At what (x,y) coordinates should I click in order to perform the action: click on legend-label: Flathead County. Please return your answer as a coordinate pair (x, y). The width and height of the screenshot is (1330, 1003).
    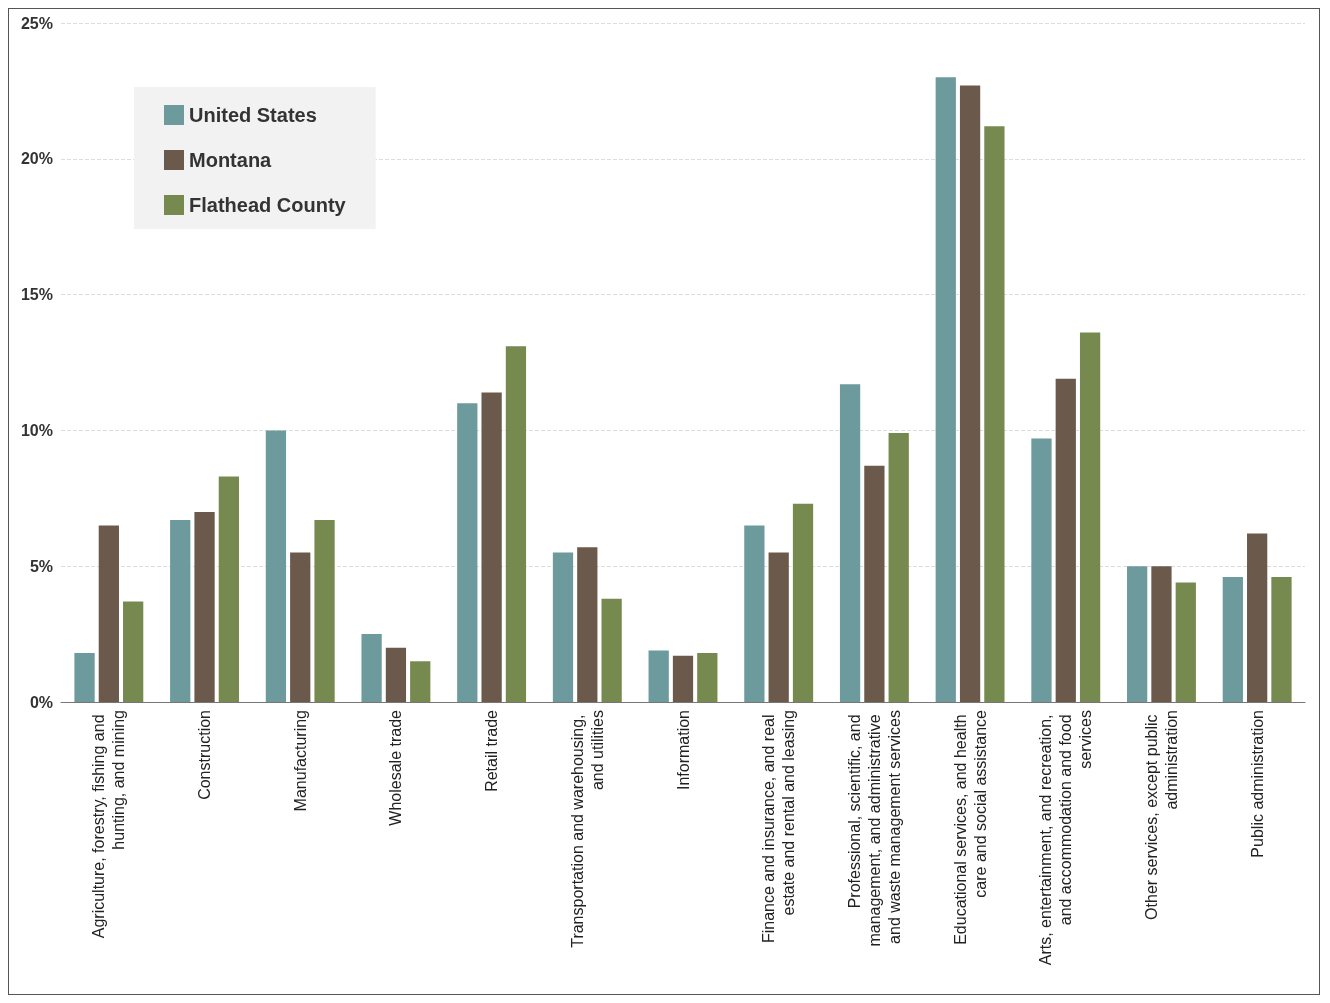
    Looking at the image, I should click on (268, 205).